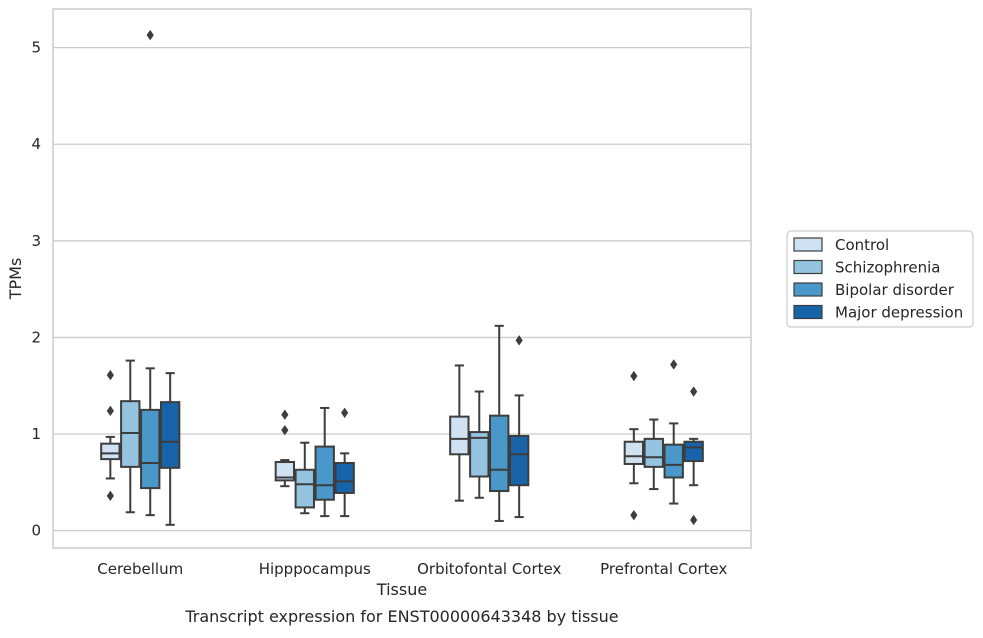 The width and height of the screenshot is (983, 638). What do you see at coordinates (140, 569) in the screenshot?
I see `x-tick-label-cerebellum: Cerebellum` at bounding box center [140, 569].